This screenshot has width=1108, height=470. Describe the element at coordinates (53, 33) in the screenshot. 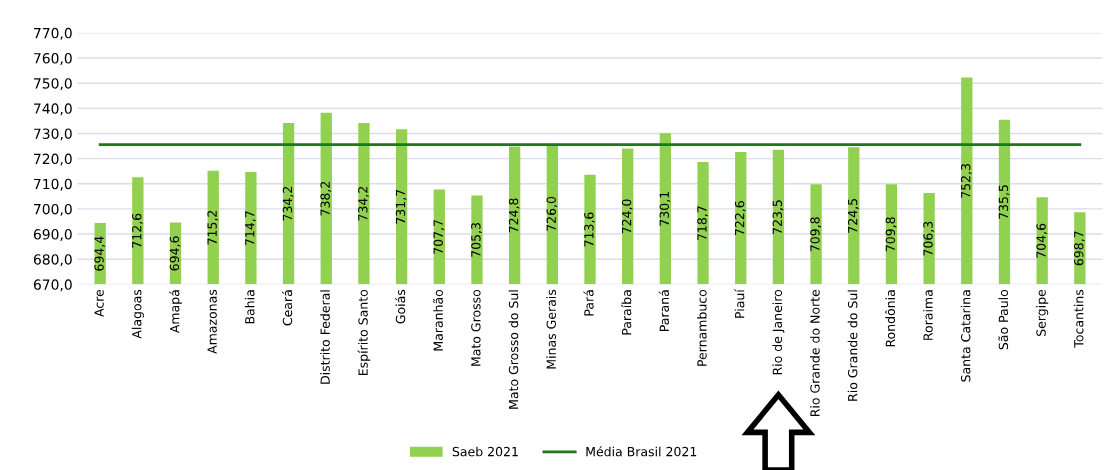

I see `y-tick-label: 770,0` at that location.